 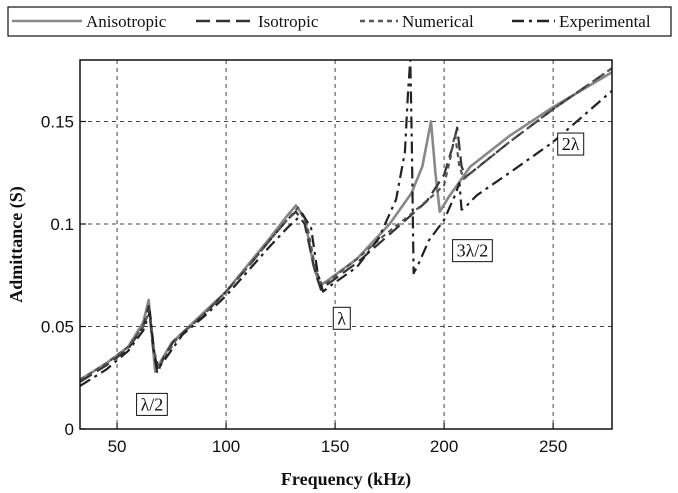 What do you see at coordinates (288, 21) in the screenshot?
I see `legend-label-isotropic: Isotropic` at bounding box center [288, 21].